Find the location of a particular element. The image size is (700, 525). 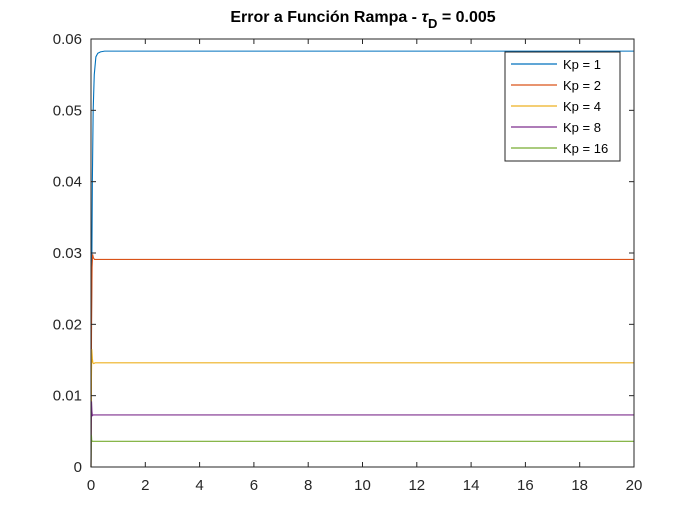

legend-label-kp-5: Kp = 16 is located at coordinates (585, 148).